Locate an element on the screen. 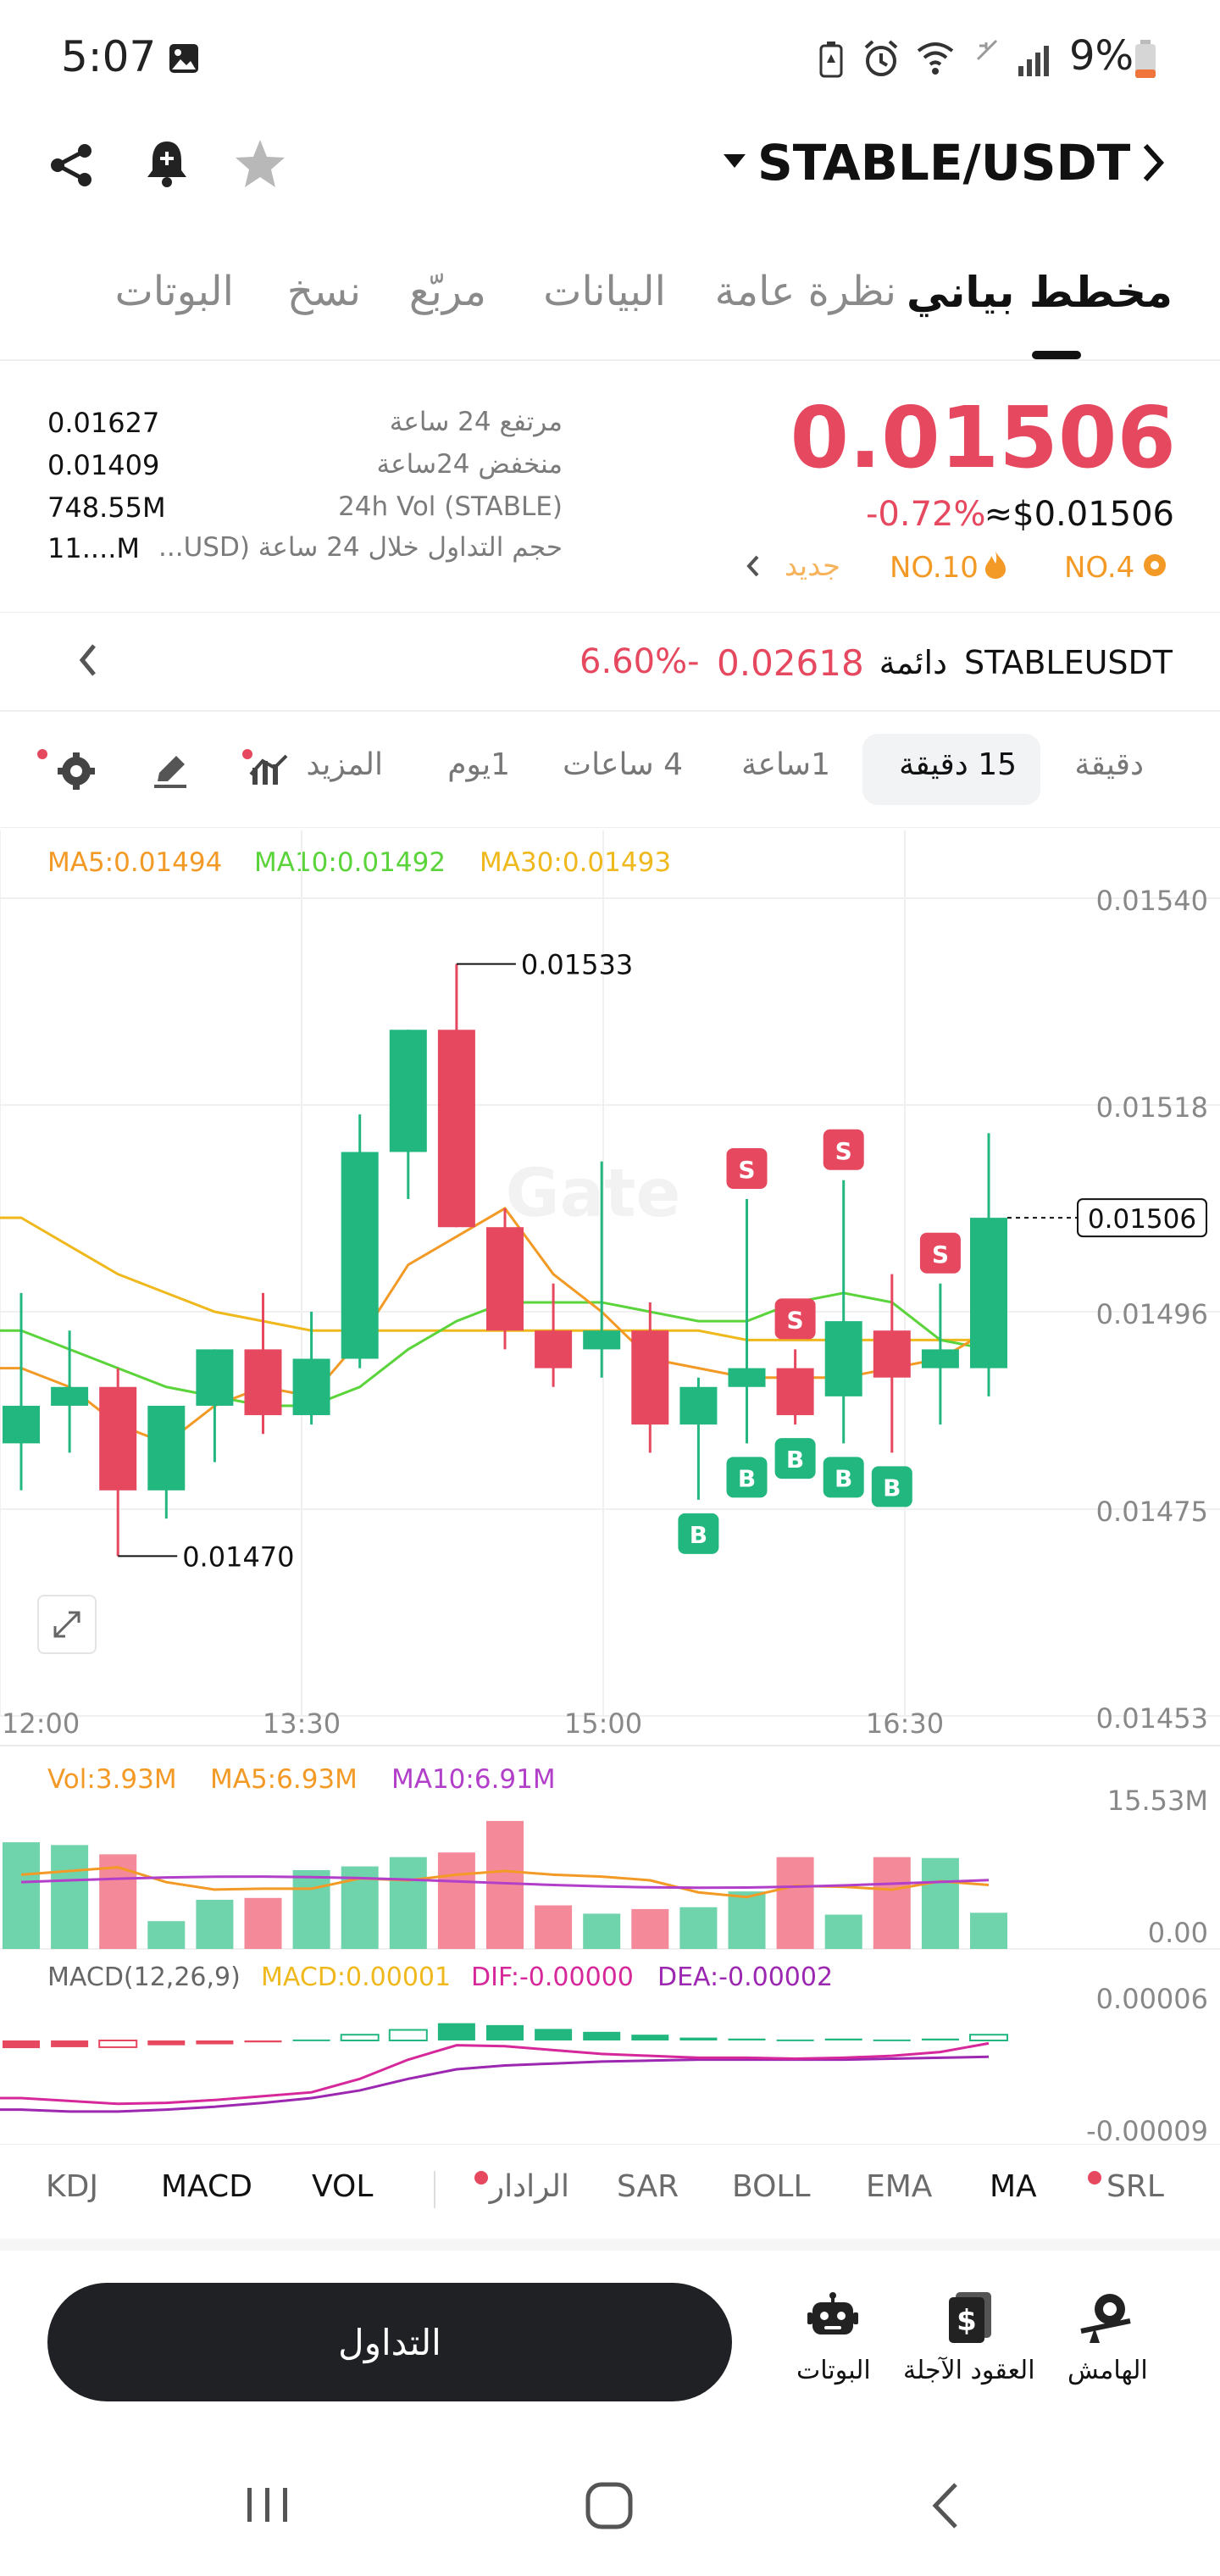  timeframe-1d: 1يوم is located at coordinates (478, 764).